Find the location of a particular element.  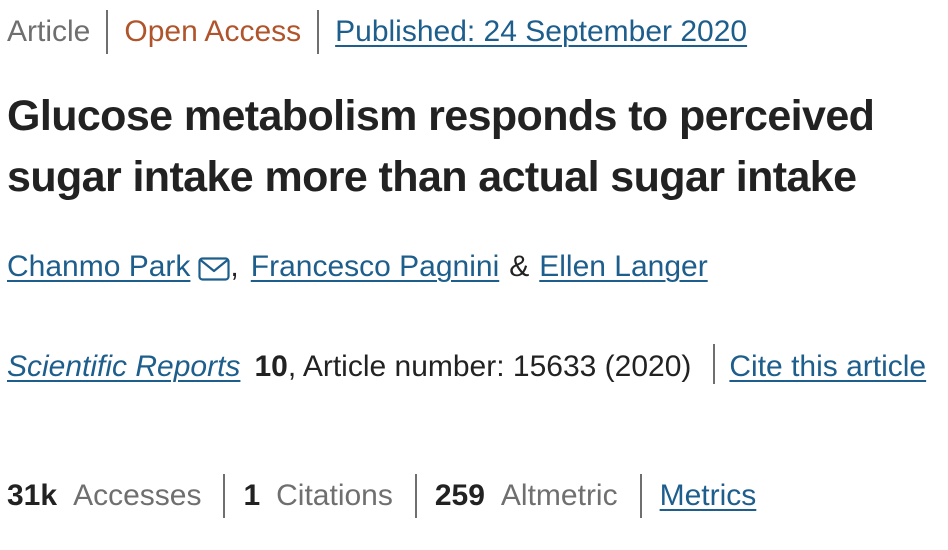

open-access-badge: Open Access is located at coordinates (213, 31).